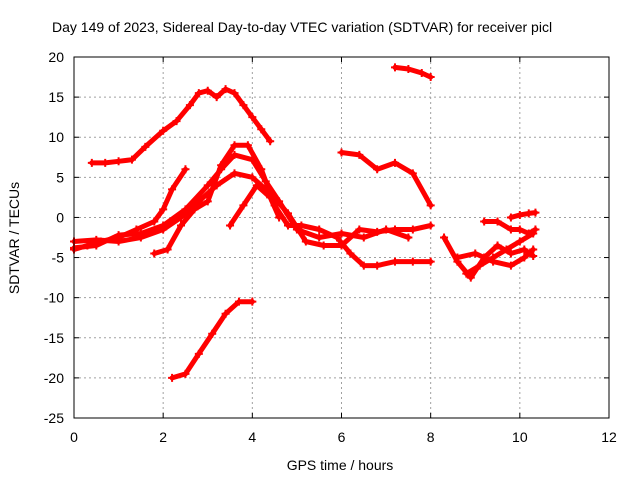 Image resolution: width=640 pixels, height=480 pixels. I want to click on x-axis-label: GPS time / hours, so click(340, 465).